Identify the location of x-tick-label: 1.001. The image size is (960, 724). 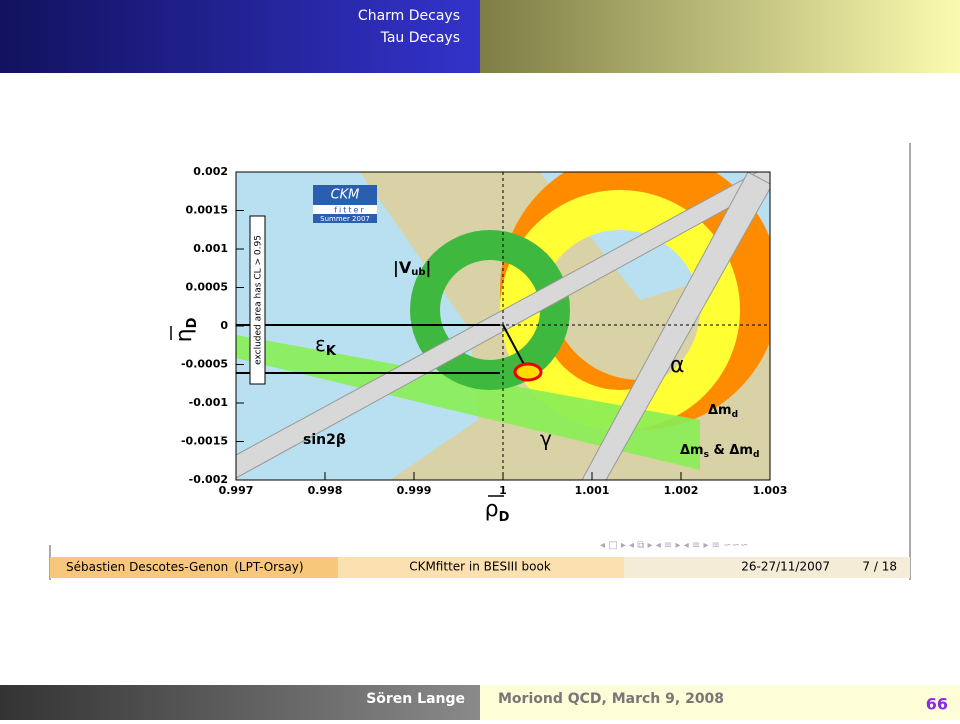
(592, 490).